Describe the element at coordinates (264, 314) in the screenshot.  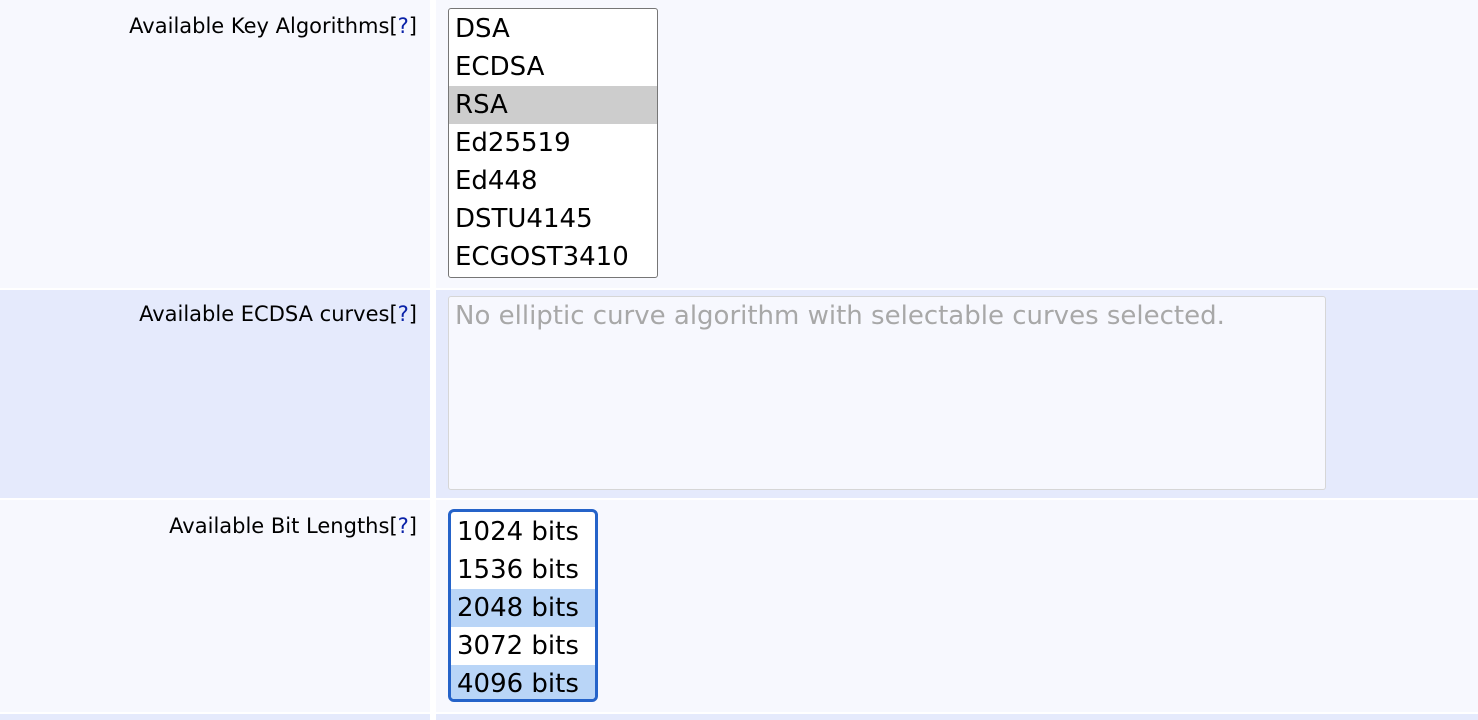
I see `label-text: Available ECDSA curves` at that location.